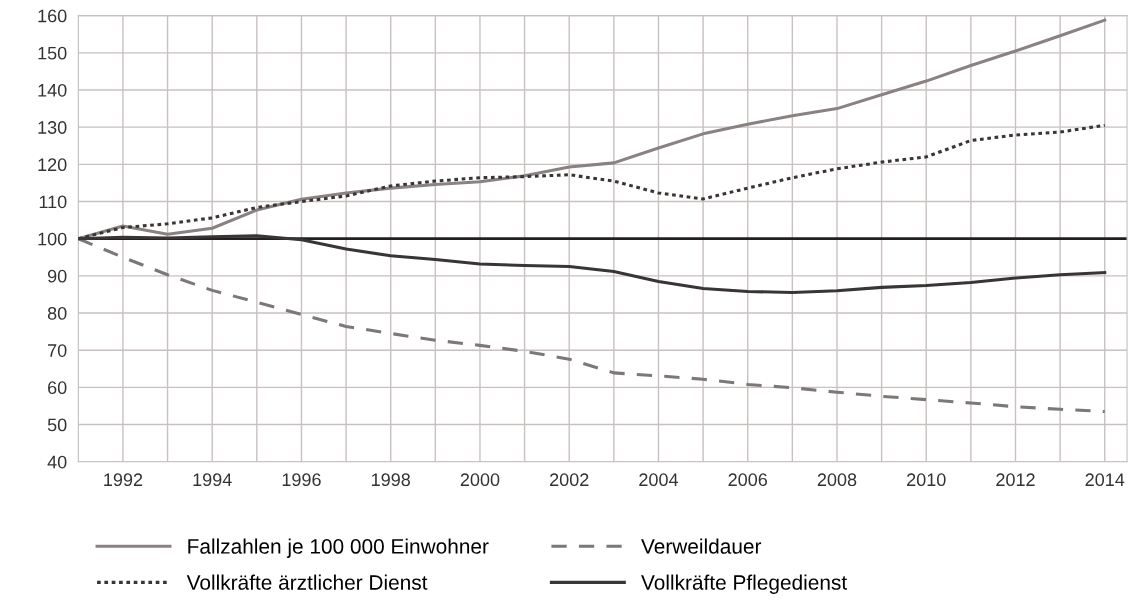 The image size is (1135, 602). Describe the element at coordinates (1015, 480) in the screenshot. I see `x-tick-label: 2012` at that location.